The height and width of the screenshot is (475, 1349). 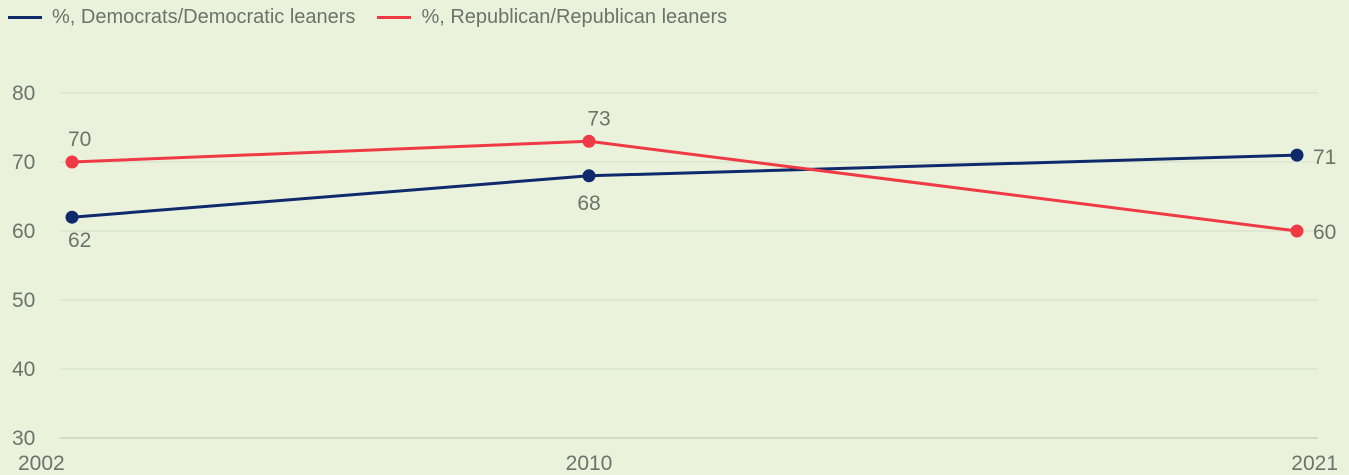 I want to click on legend-label-democrats: %, Democrats/Democratic leaners, so click(x=204, y=17).